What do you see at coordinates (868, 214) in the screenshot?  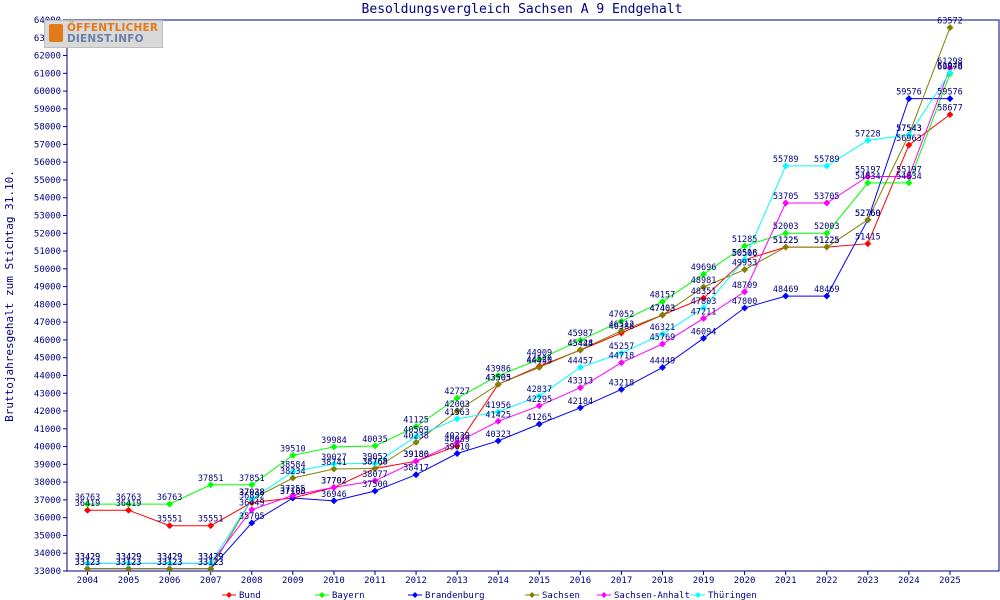 I see `data-label: 52760` at bounding box center [868, 214].